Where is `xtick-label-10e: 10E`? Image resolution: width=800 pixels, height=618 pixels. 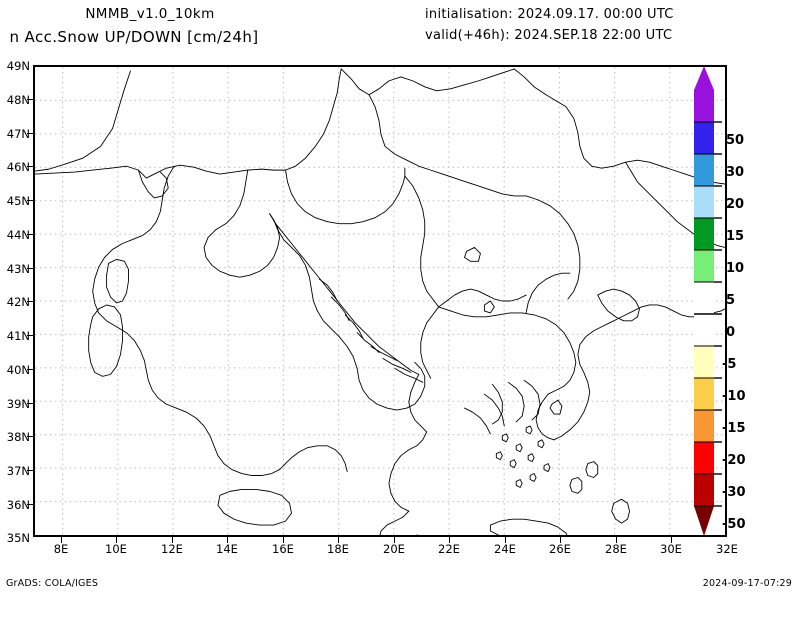
xtick-label-10e: 10E is located at coordinates (116, 549).